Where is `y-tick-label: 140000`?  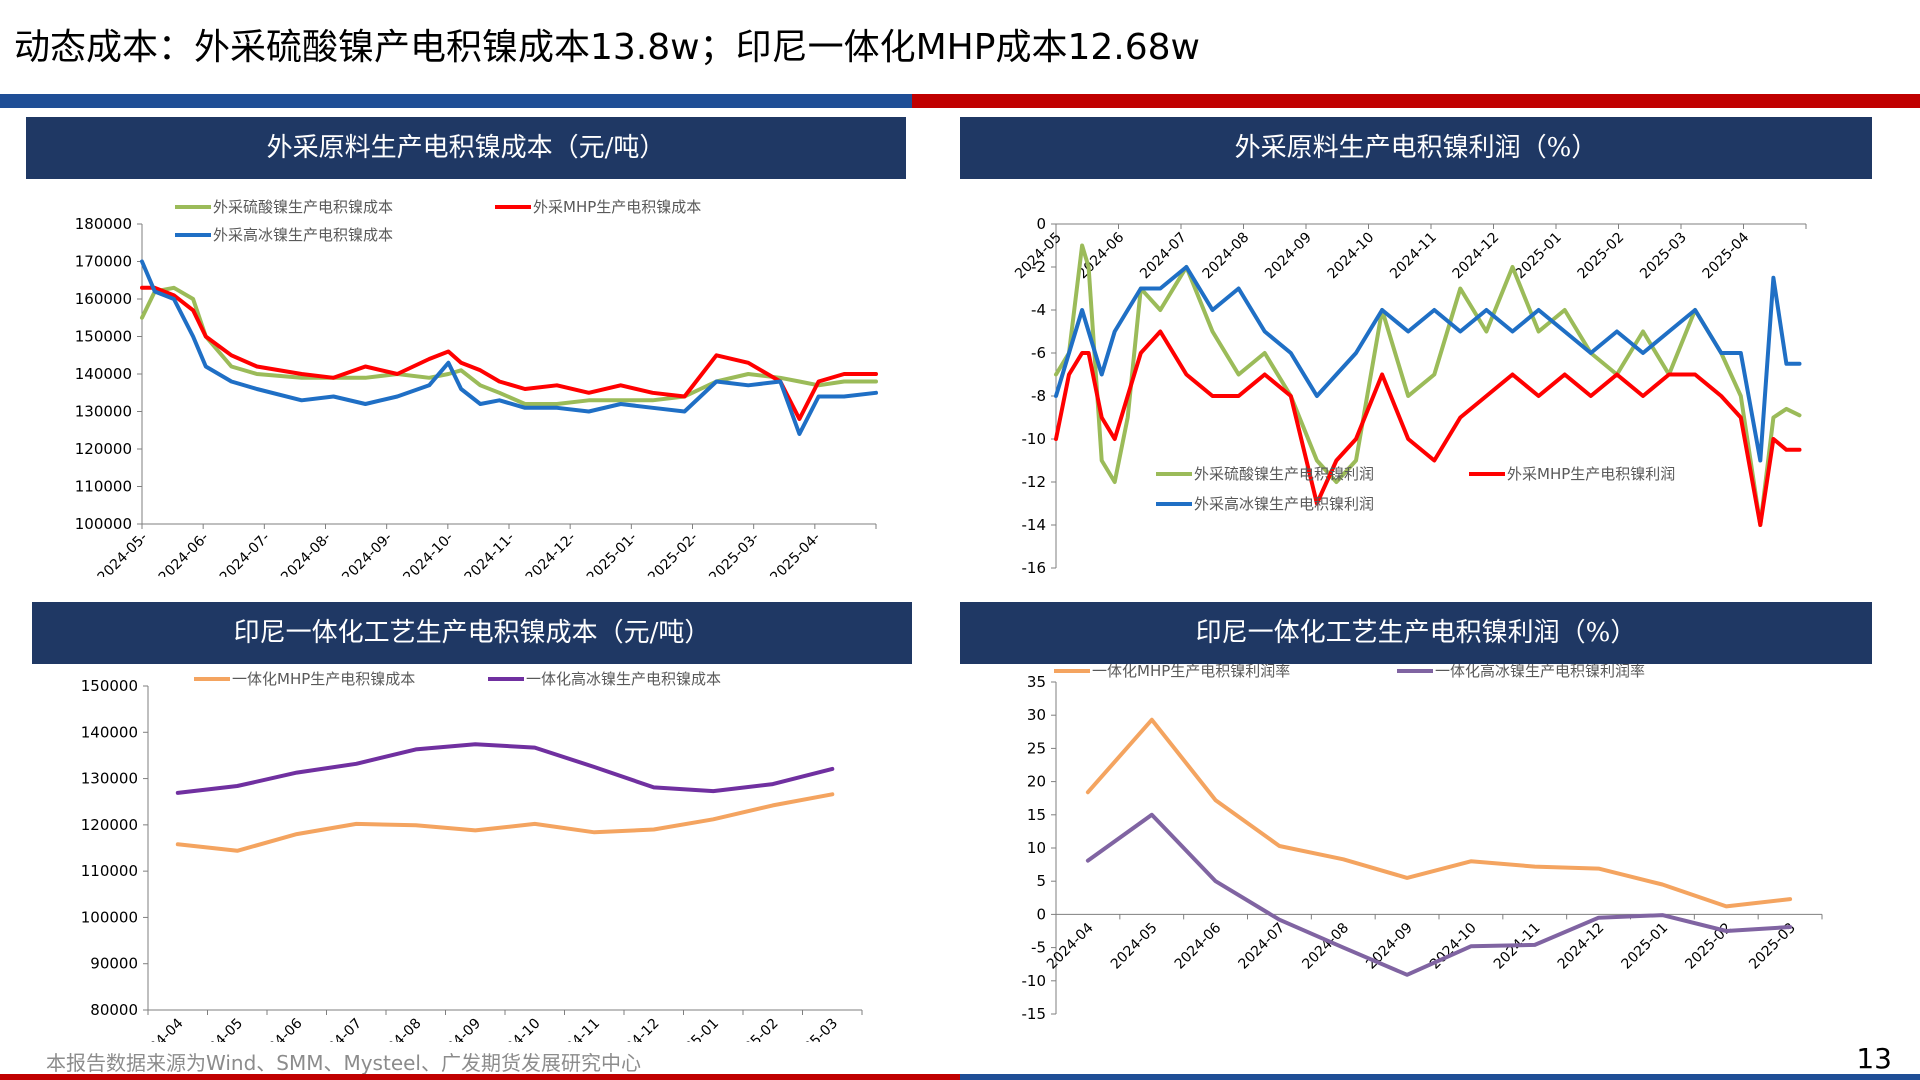 y-tick-label: 140000 is located at coordinates (109, 732).